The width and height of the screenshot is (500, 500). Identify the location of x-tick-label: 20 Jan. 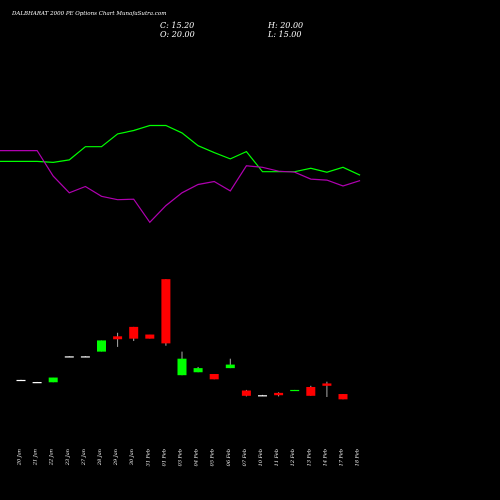
(20, 457).